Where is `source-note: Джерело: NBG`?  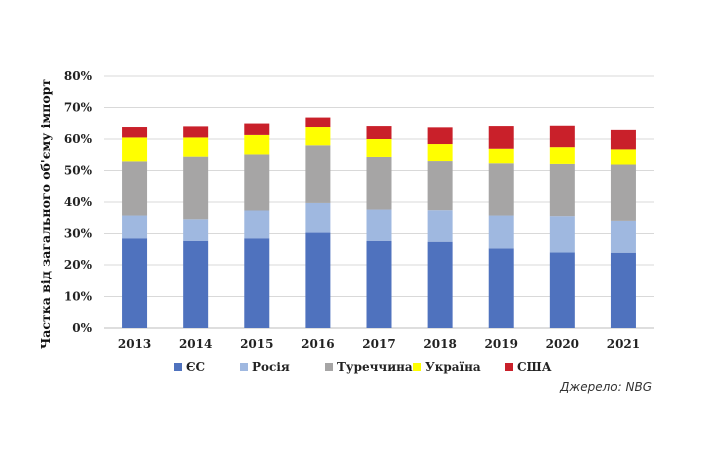
source-note: Джерело: NBG is located at coordinates (606, 387).